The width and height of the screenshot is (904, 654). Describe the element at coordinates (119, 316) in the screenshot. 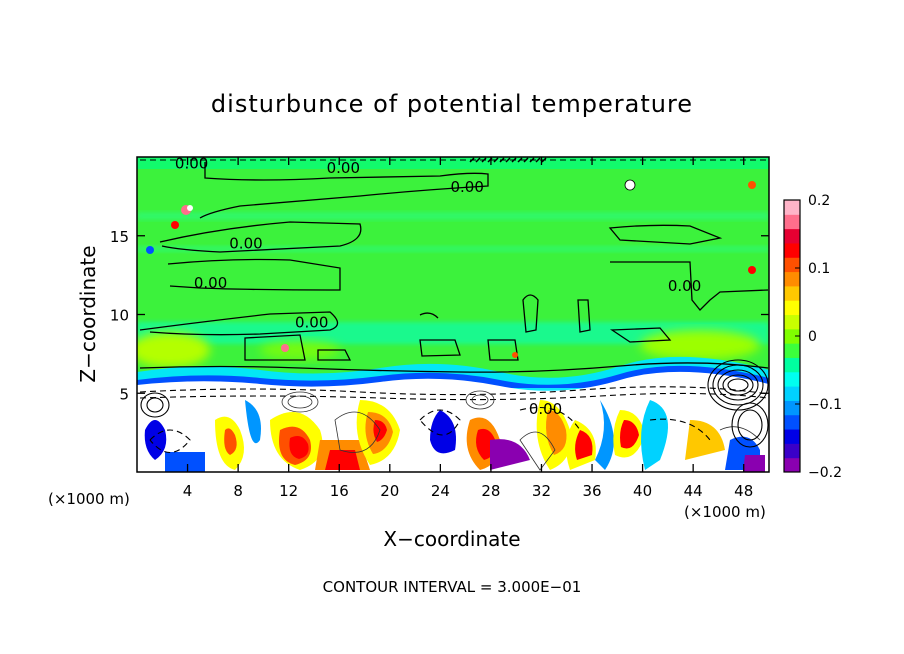

I see `y-tick-label: 10` at that location.